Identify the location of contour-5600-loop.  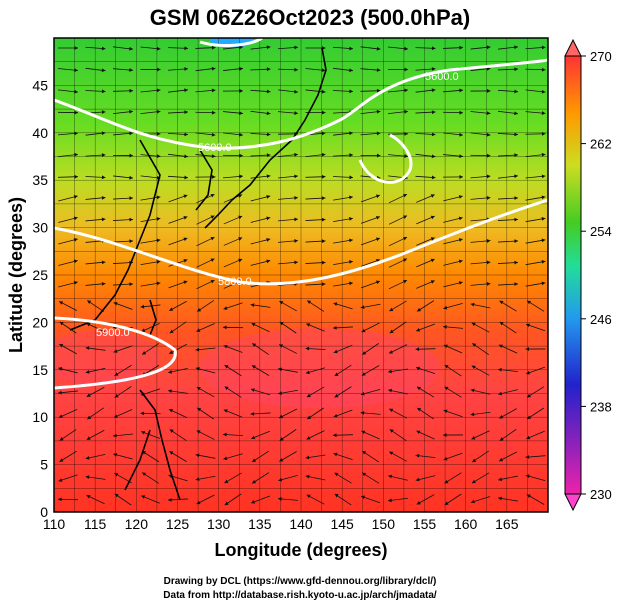
(385, 158).